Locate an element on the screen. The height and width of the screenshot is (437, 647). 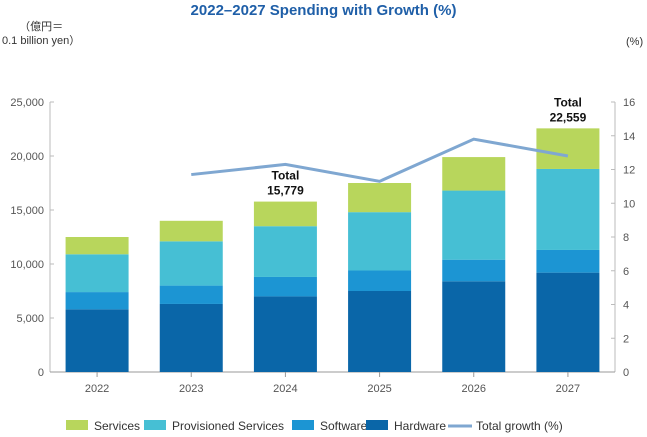
right-axis-tick-label: 14 is located at coordinates (629, 137).